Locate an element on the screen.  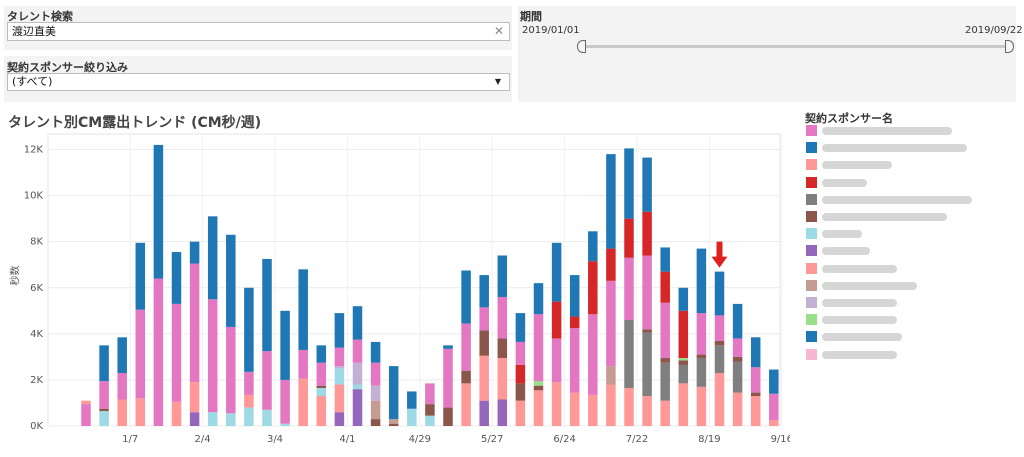
period-slider-end-handle is located at coordinates (1009, 46).